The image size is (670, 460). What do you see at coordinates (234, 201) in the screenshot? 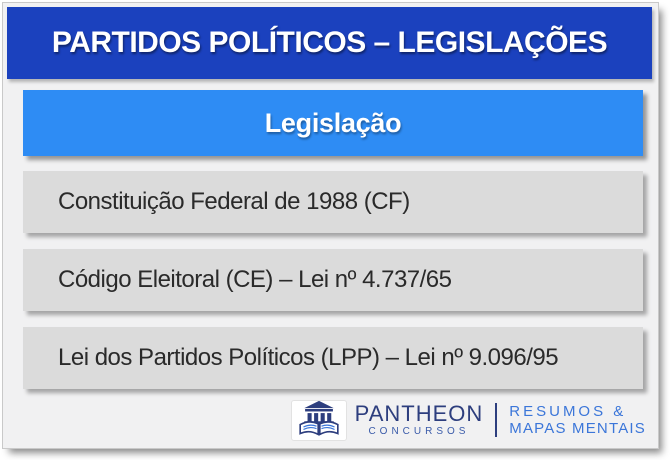
I see `legislation-item-label: Constituição Federal de 1988 (CF)` at bounding box center [234, 201].